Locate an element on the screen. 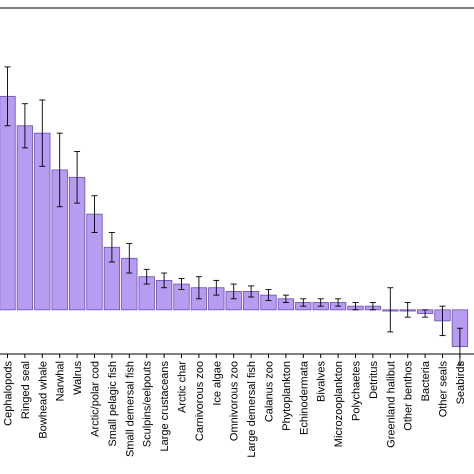 The height and width of the screenshot is (474, 474). x-tick-label-5: Arctic/polar cod is located at coordinates (96, 399).